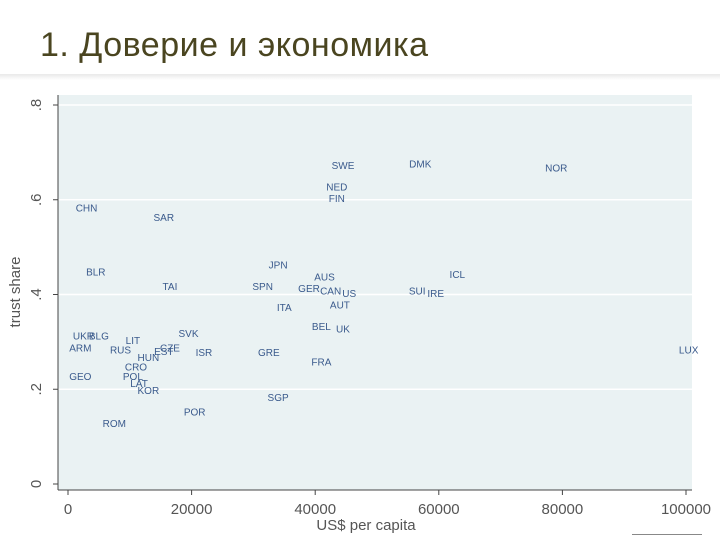 The image size is (720, 540). Describe the element at coordinates (36, 105) in the screenshot. I see `y-tick-label: .8` at that location.